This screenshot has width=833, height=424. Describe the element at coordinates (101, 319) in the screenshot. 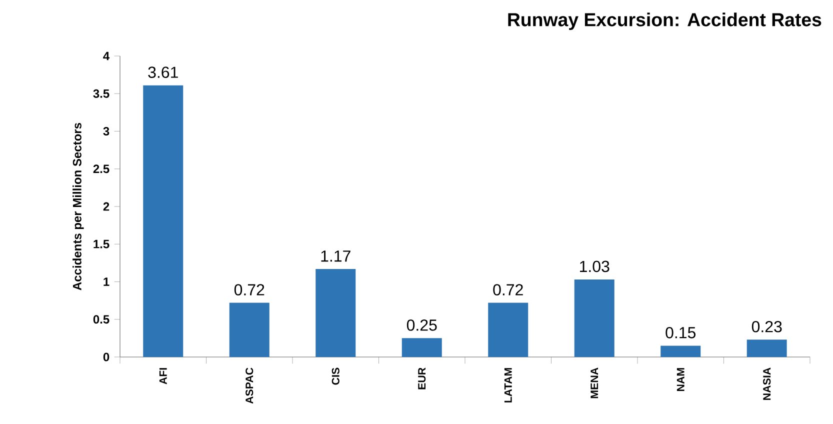

I see `y-tick-label: 0.5` at that location.